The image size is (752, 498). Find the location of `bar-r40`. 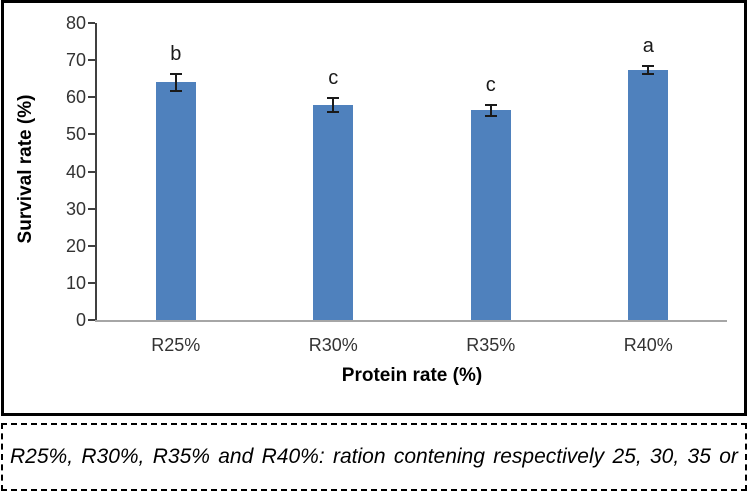

bar-r40 is located at coordinates (648, 195).